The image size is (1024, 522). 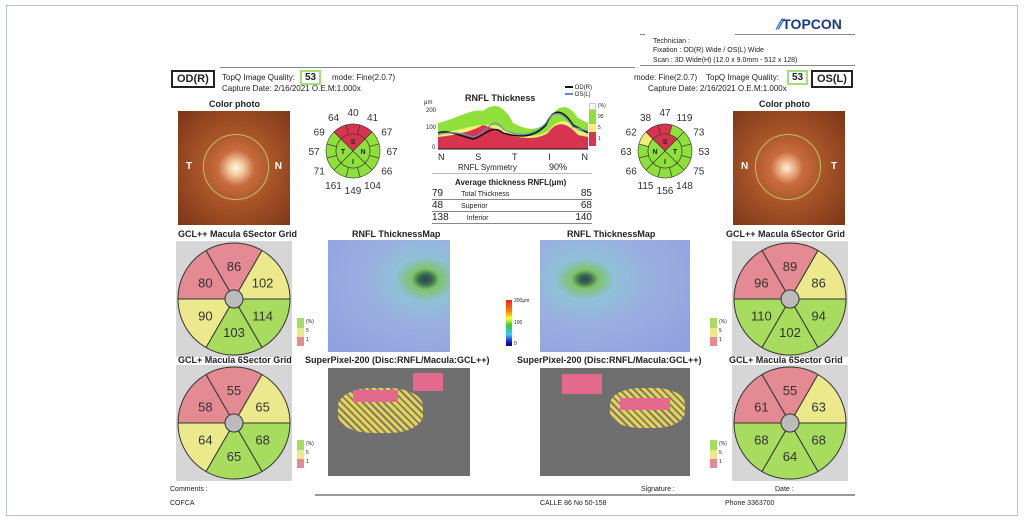 What do you see at coordinates (362, 152) in the screenshot?
I see `quadrant-label: N` at bounding box center [362, 152].